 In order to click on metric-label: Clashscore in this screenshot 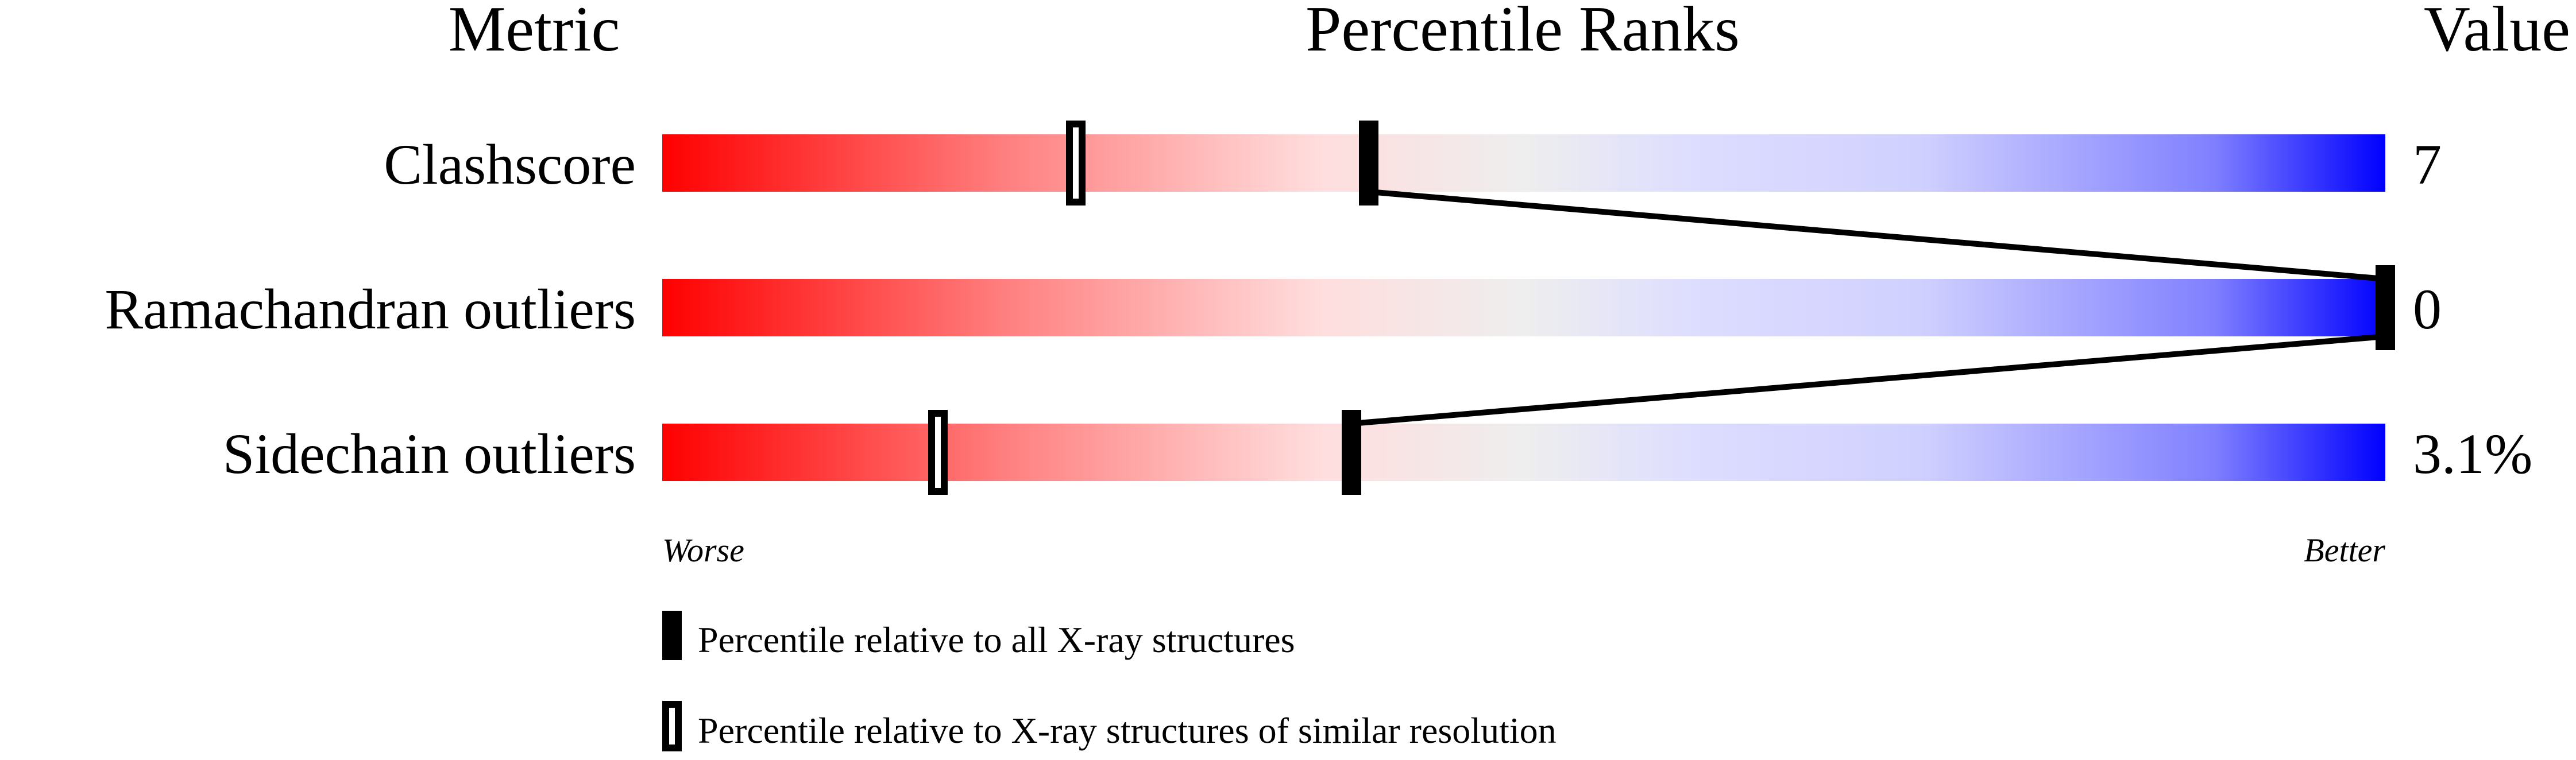, I will do `click(510, 164)`.